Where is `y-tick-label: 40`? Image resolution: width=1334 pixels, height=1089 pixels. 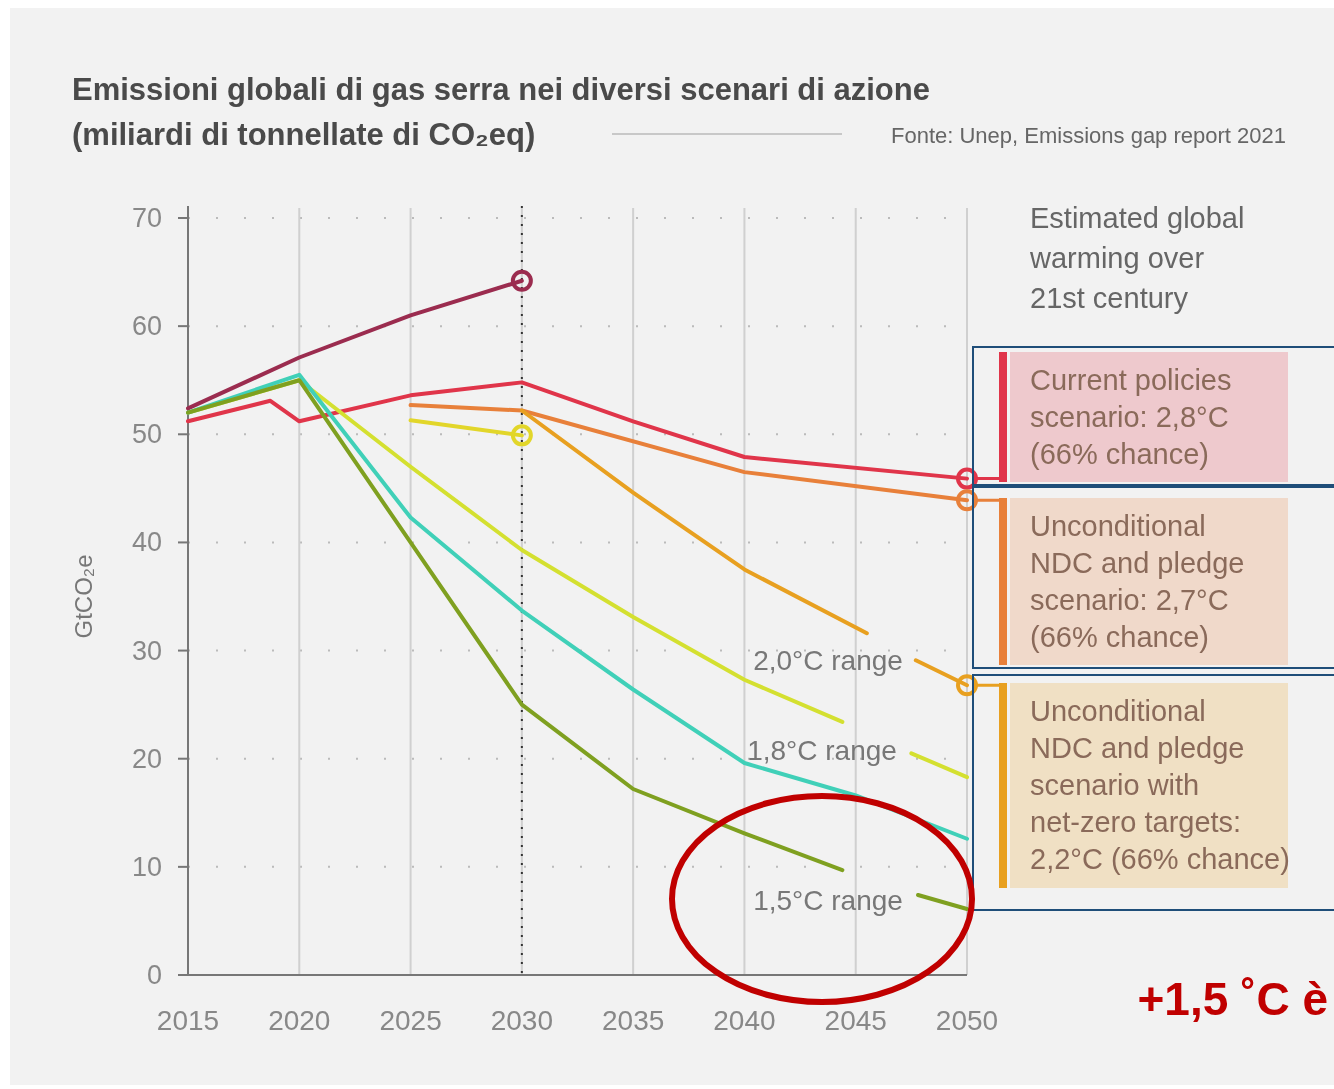 y-tick-label: 40 is located at coordinates (146, 542).